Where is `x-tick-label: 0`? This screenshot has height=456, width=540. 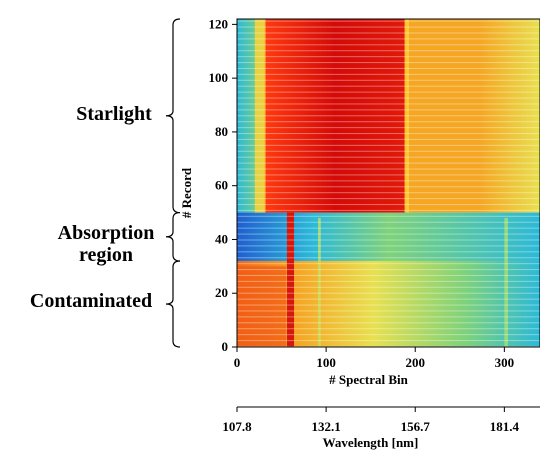
x-tick-label: 0 is located at coordinates (237, 362).